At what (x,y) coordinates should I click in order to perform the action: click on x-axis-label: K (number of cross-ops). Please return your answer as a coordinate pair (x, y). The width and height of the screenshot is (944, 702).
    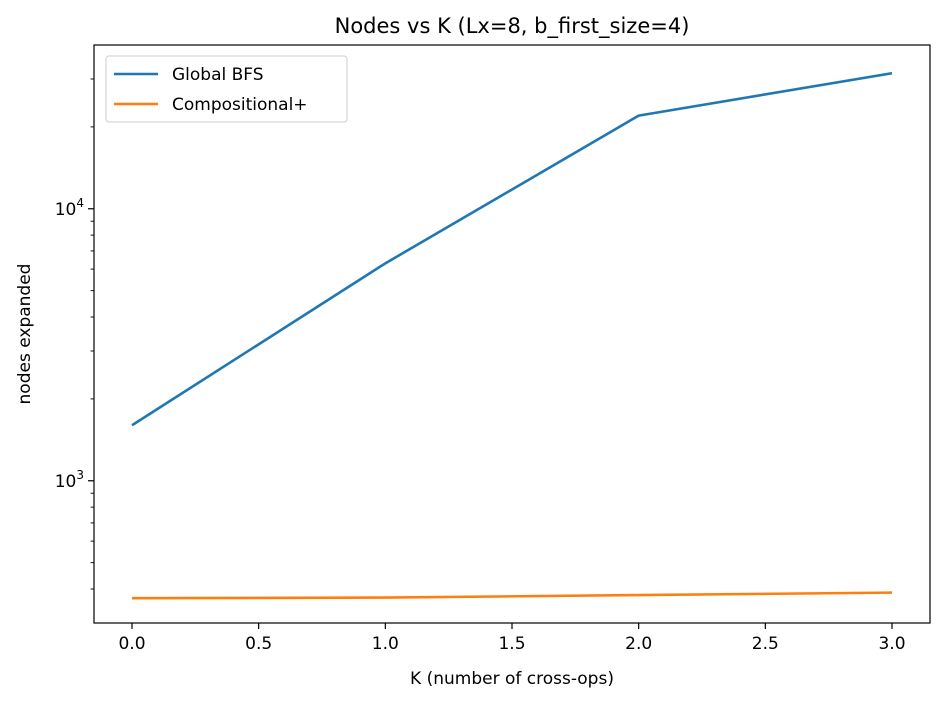
    Looking at the image, I should click on (512, 679).